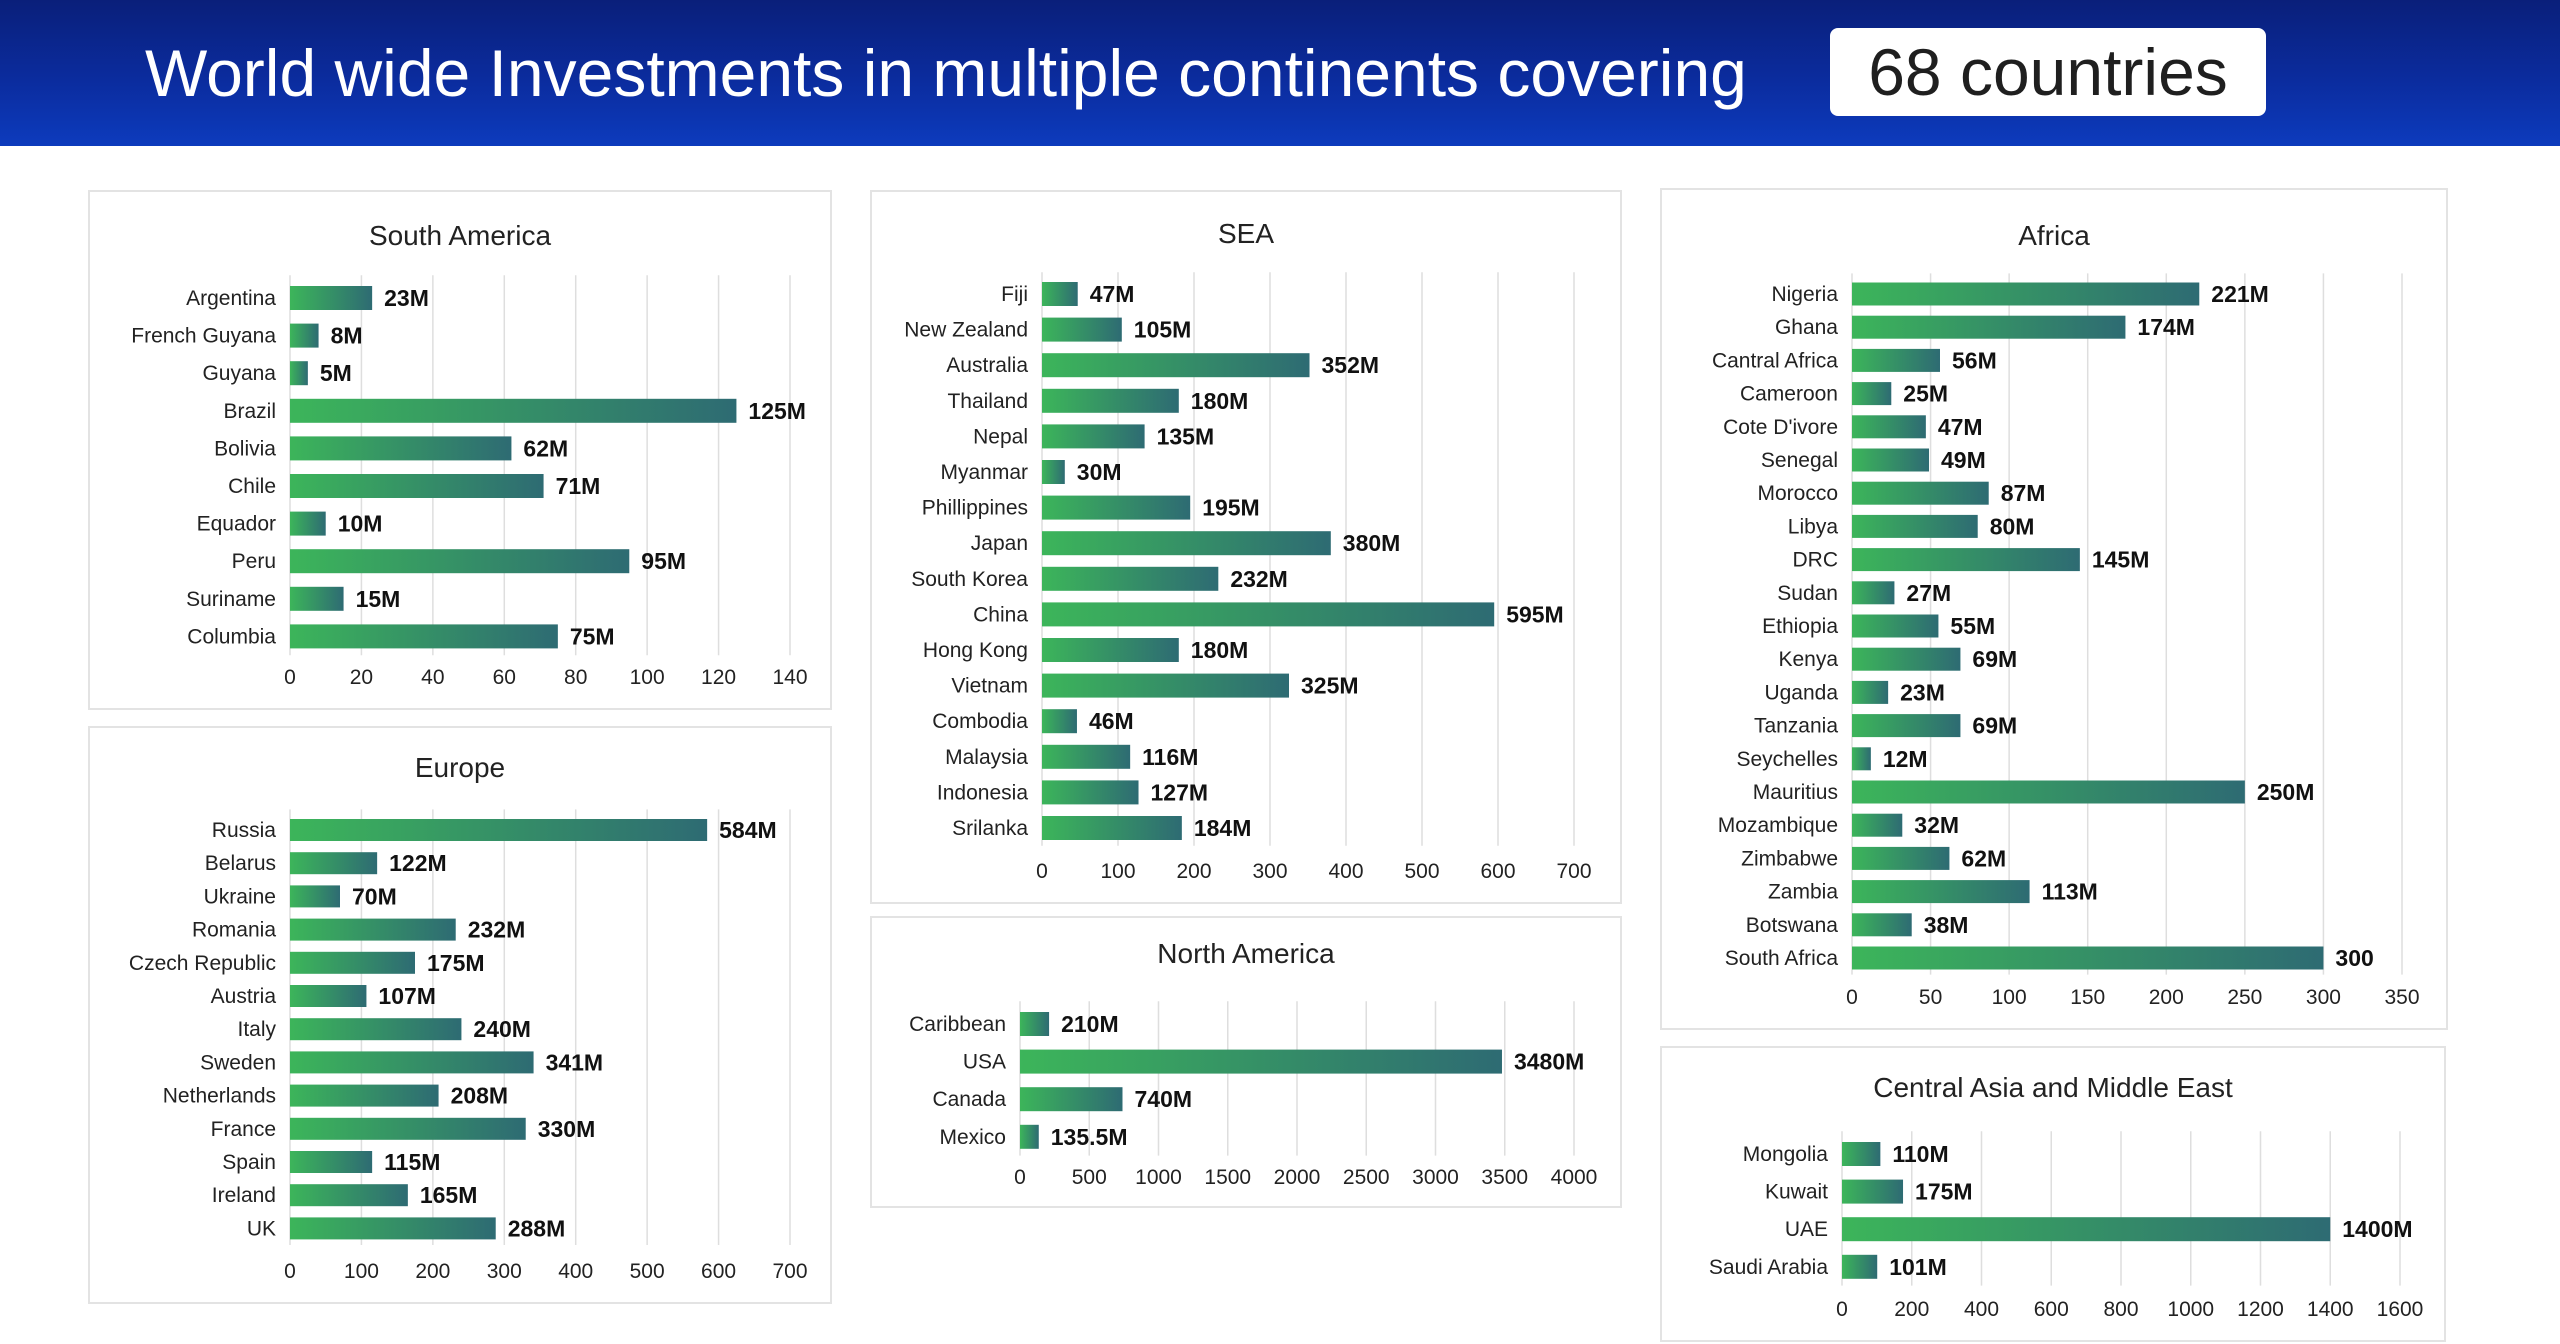 This screenshot has height=1344, width=2560. What do you see at coordinates (975, 650) in the screenshot?
I see `category-label: Hong Kong` at bounding box center [975, 650].